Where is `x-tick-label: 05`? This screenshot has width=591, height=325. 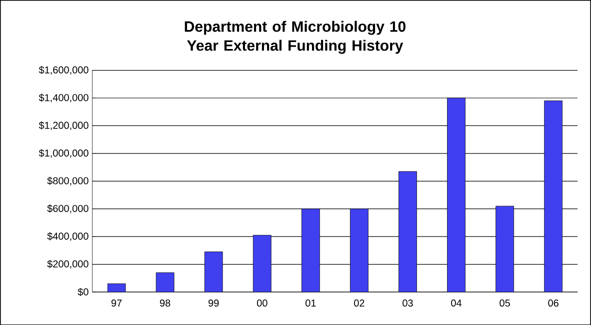
x-tick-label: 05 is located at coordinates (505, 302).